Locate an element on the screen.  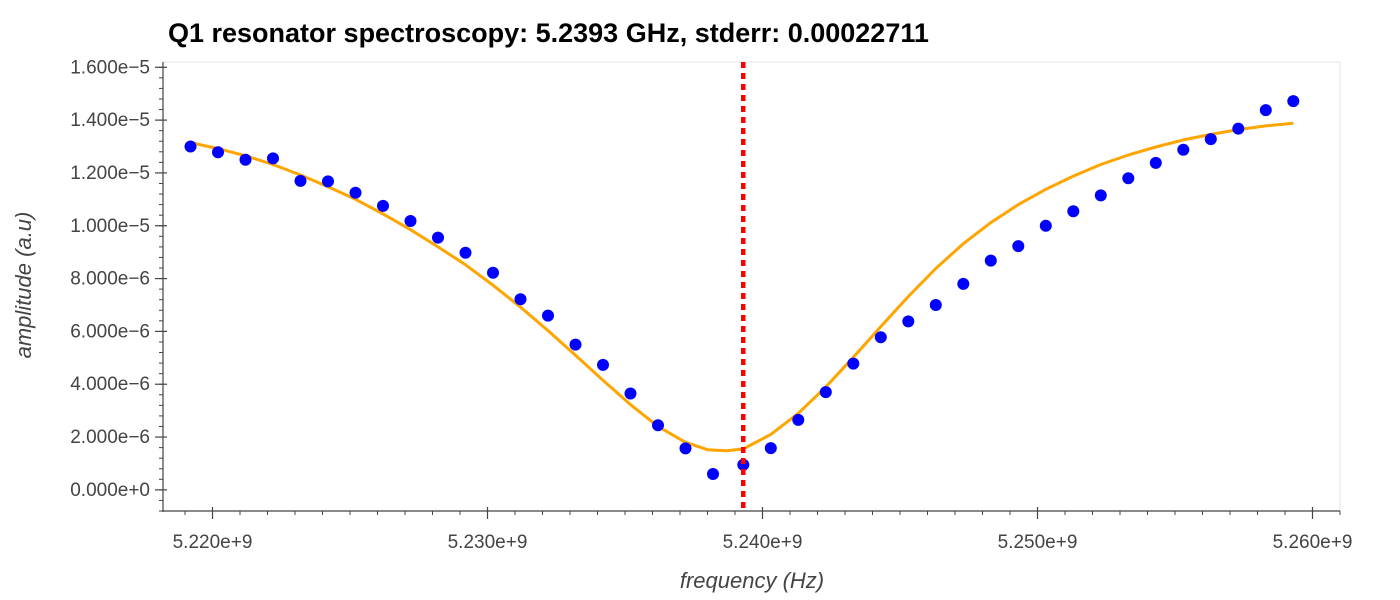
y-tick-label: 6.000e−6 is located at coordinates (110, 331).